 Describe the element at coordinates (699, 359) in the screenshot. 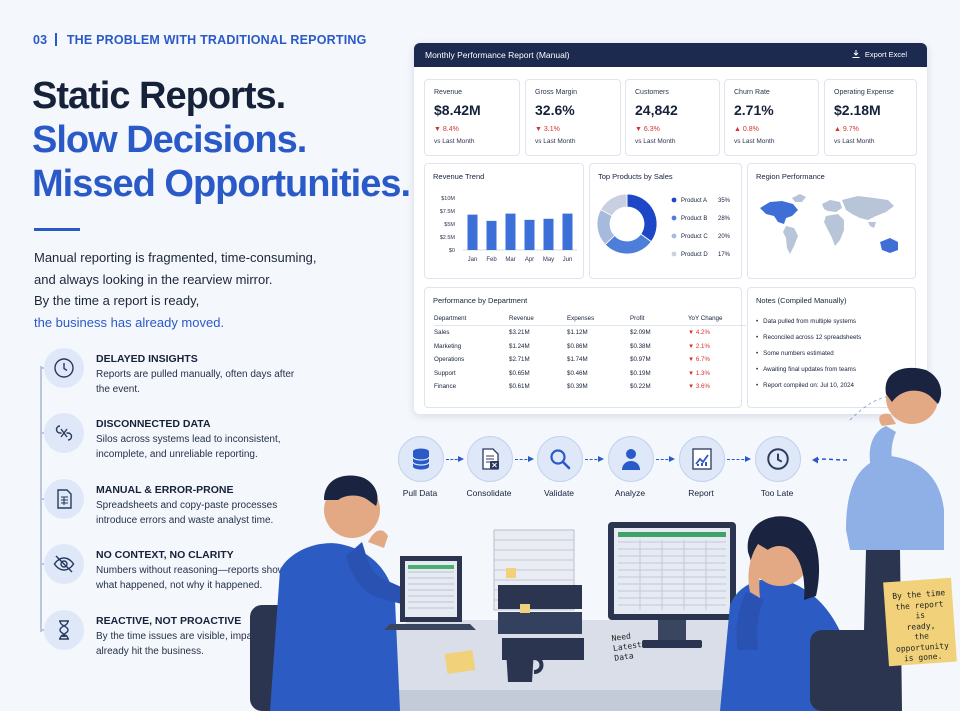

I see `table-cell: ▼ 6.7%` at that location.